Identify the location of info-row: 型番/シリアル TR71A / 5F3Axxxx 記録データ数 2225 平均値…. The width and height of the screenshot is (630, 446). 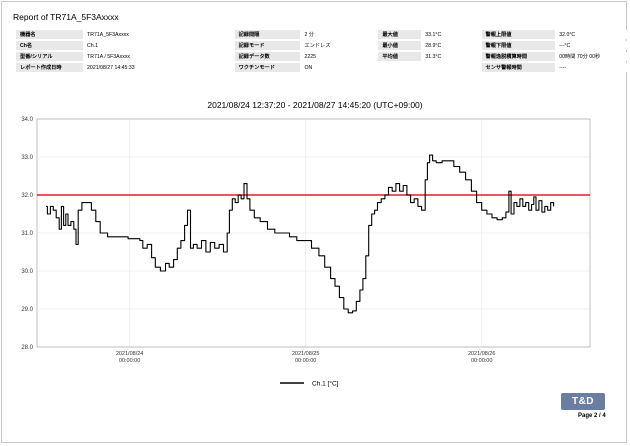
(323, 56).